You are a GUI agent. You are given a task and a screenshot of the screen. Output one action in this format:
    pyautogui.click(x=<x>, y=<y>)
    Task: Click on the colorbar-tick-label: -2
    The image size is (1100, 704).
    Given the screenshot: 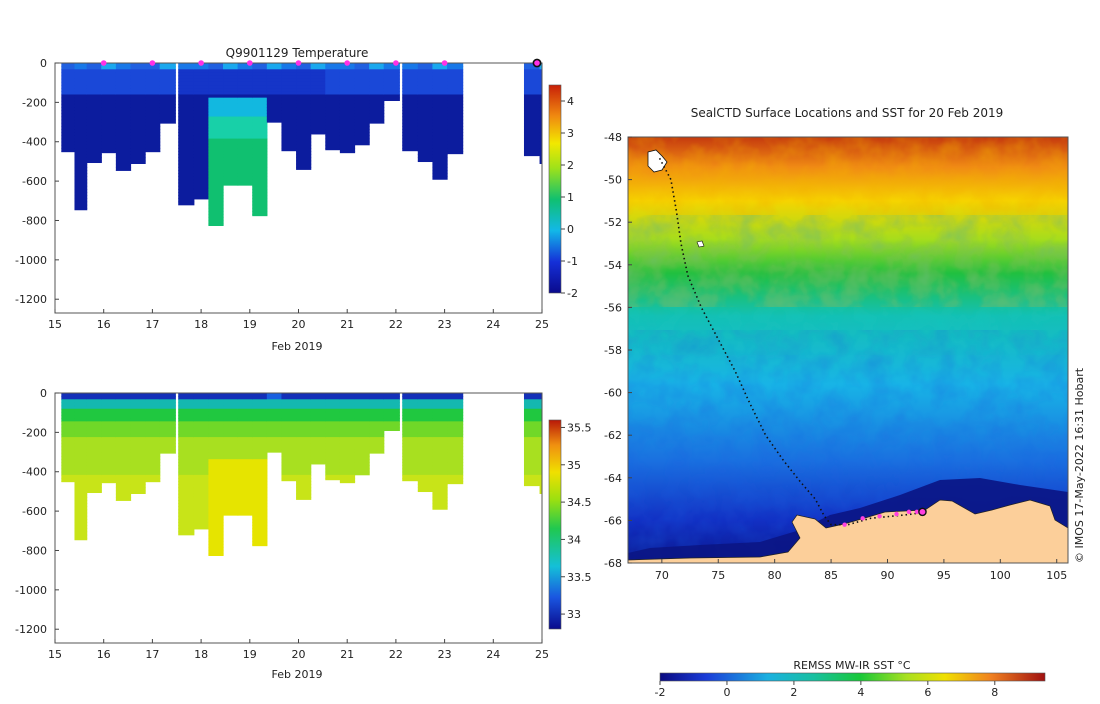 What is the action you would take?
    pyautogui.click(x=572, y=293)
    